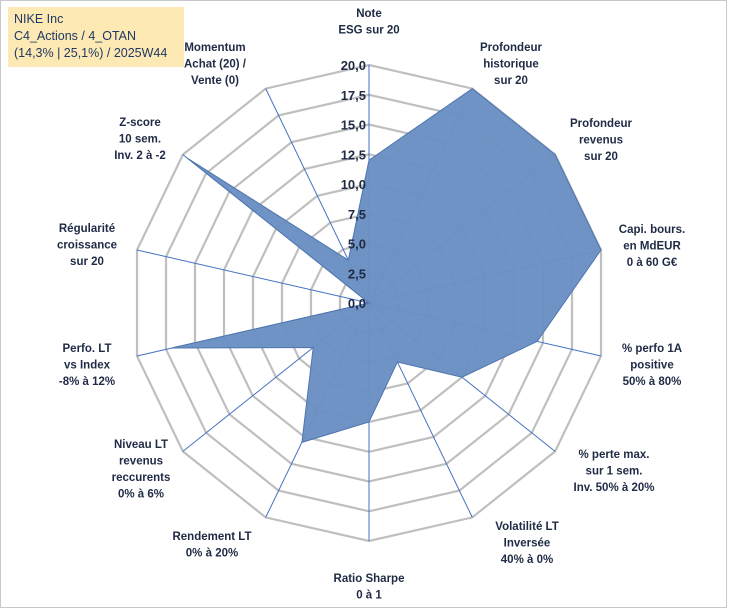  What do you see at coordinates (652, 365) in the screenshot?
I see `axis-label: % perfo 1A positive 50% à 80%` at bounding box center [652, 365].